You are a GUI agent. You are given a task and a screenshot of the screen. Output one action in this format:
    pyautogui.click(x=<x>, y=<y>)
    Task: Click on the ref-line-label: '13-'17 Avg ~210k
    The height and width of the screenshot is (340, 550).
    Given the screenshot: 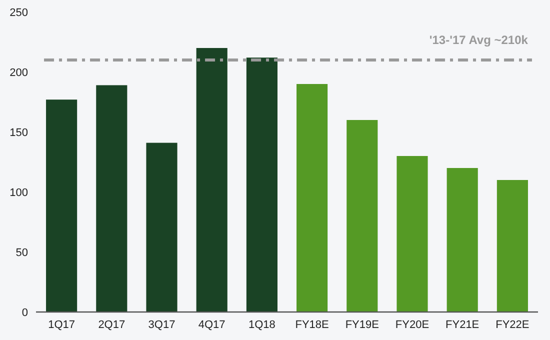 What is the action you would take?
    pyautogui.click(x=478, y=40)
    